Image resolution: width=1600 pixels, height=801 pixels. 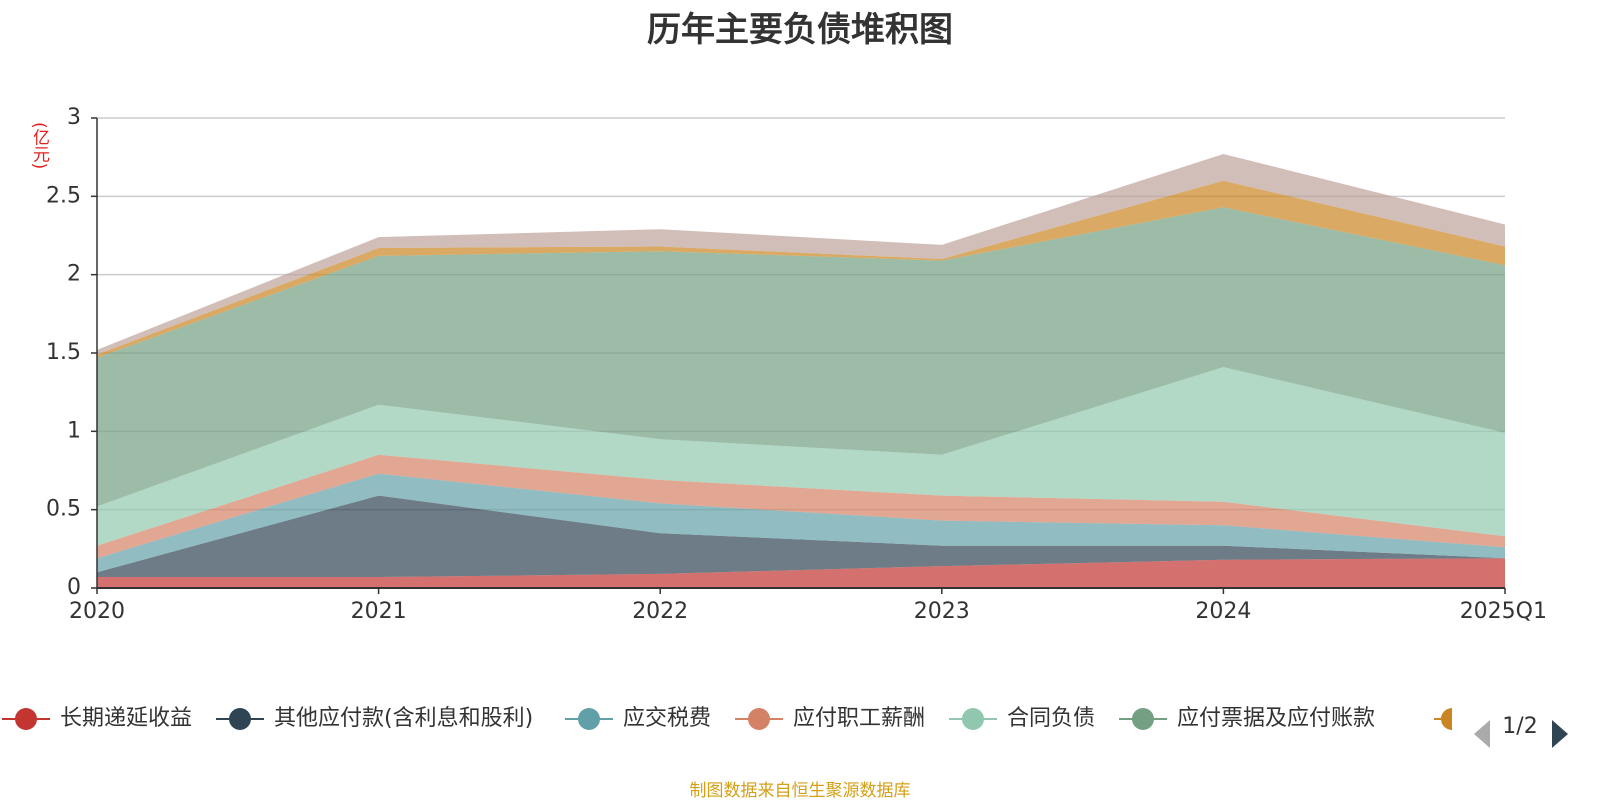 What do you see at coordinates (1051, 718) in the screenshot?
I see `legend-label: 合同负债` at bounding box center [1051, 718].